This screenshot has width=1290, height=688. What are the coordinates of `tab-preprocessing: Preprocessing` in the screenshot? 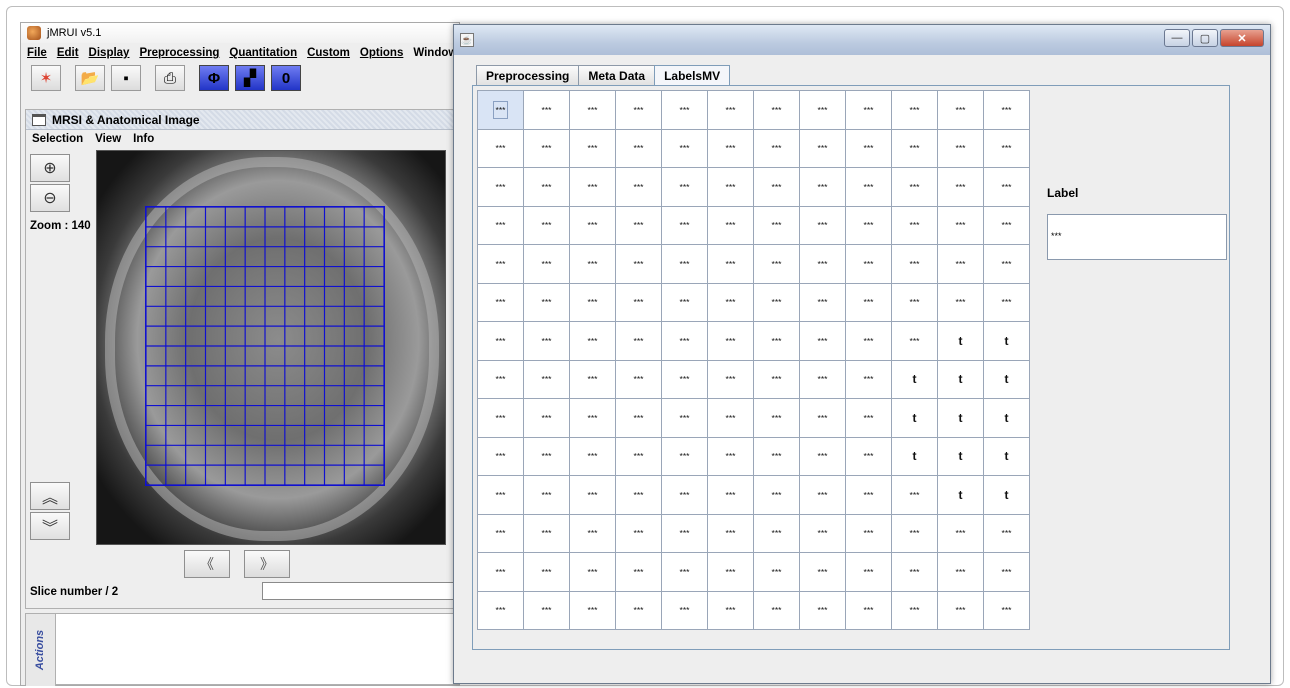 It's located at (528, 75).